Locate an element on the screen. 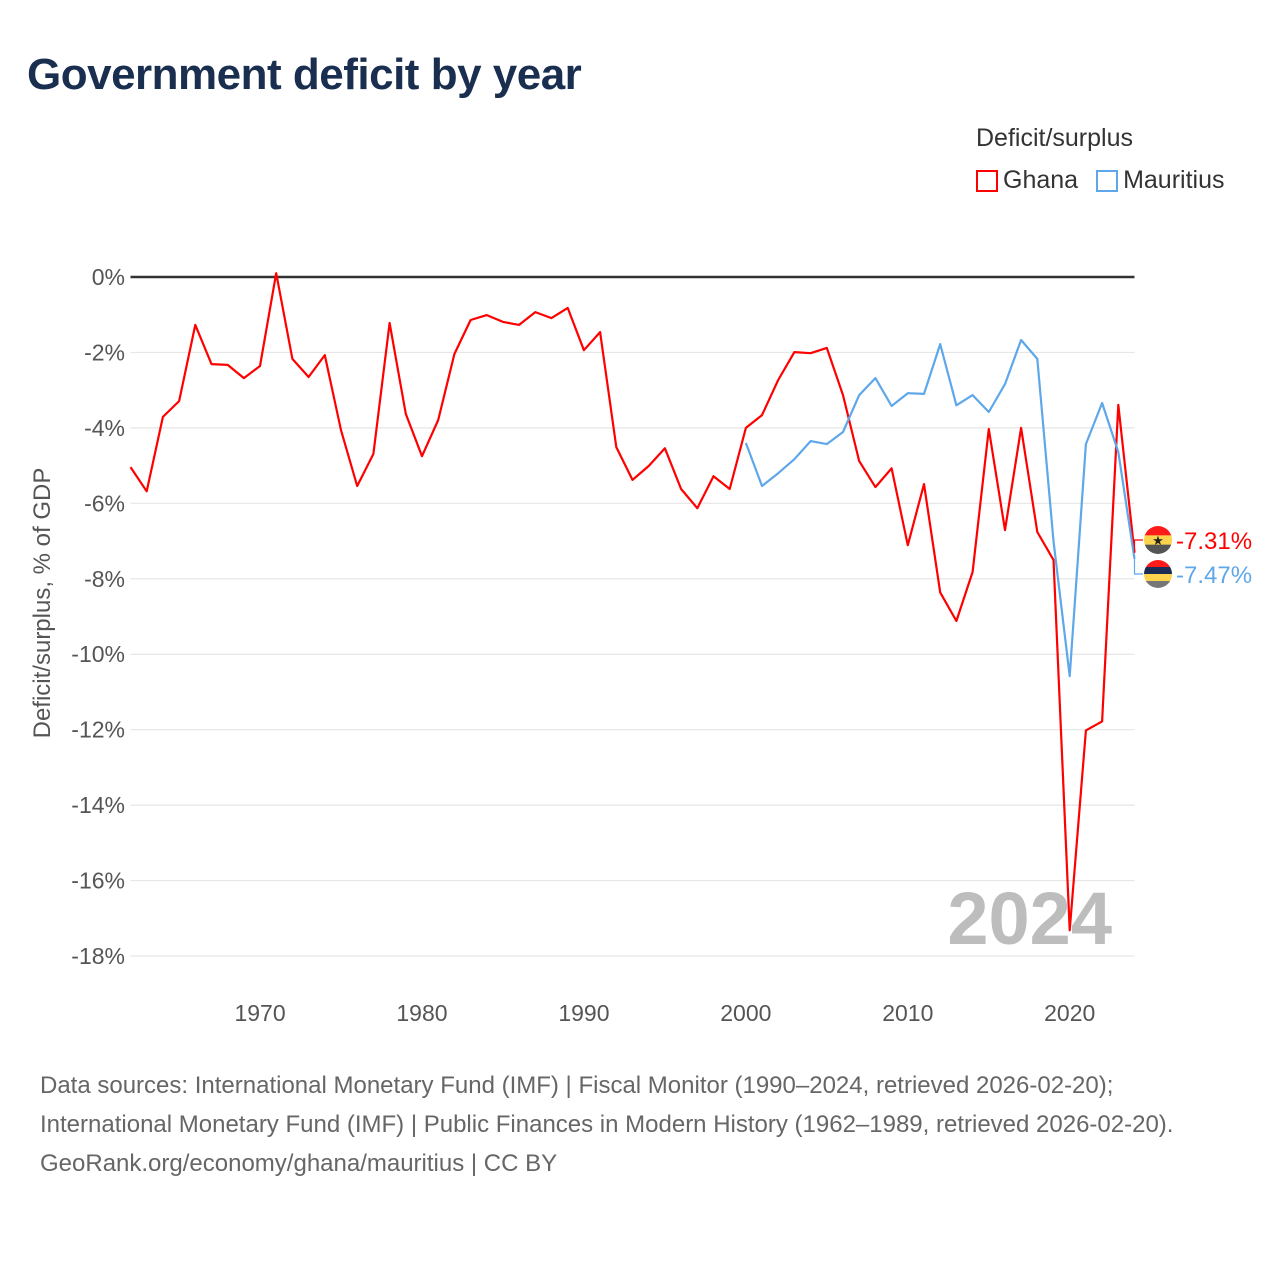 The width and height of the screenshot is (1280, 1280). legend-swatch-ghana is located at coordinates (987, 180).